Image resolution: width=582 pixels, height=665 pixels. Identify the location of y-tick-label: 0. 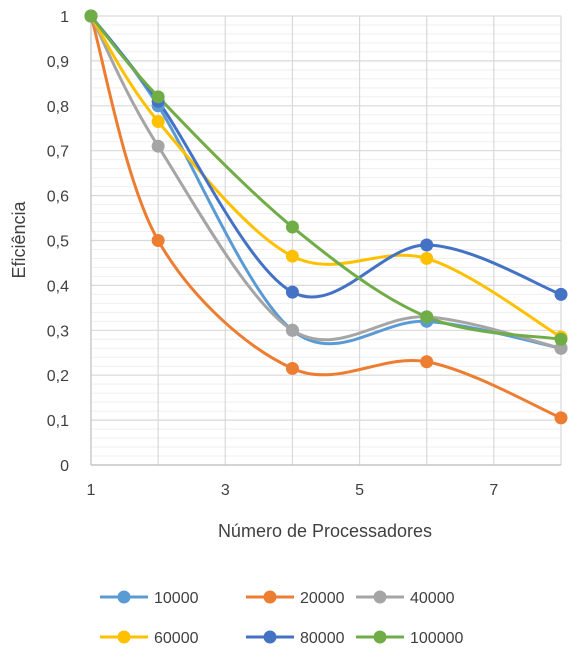
(64, 466).